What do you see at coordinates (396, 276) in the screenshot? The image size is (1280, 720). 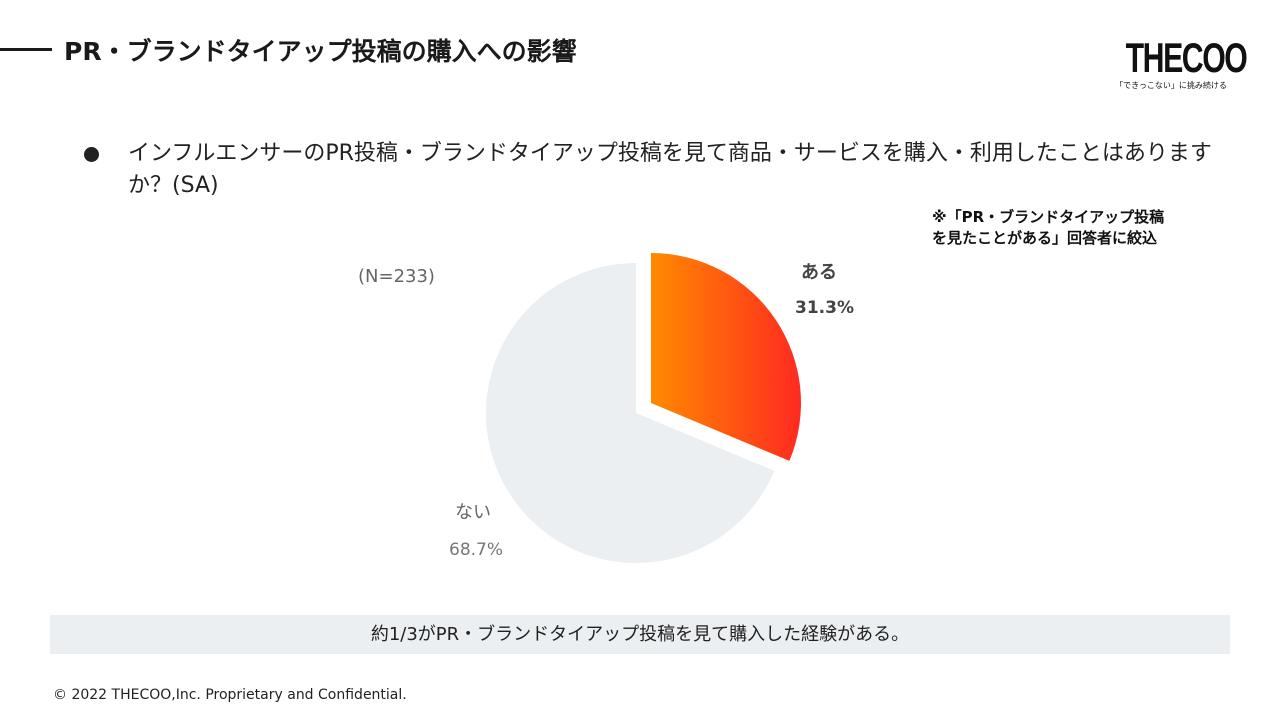 I see `sample-size: (N=233)` at bounding box center [396, 276].